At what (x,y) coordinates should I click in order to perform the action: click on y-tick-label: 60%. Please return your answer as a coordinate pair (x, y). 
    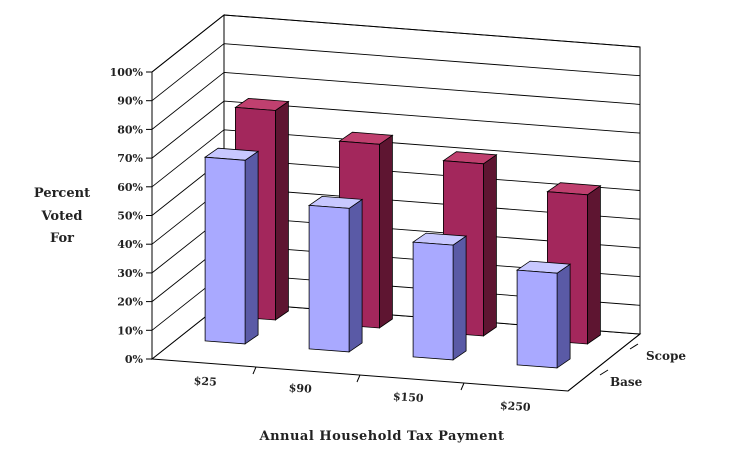
    Looking at the image, I should click on (130, 187).